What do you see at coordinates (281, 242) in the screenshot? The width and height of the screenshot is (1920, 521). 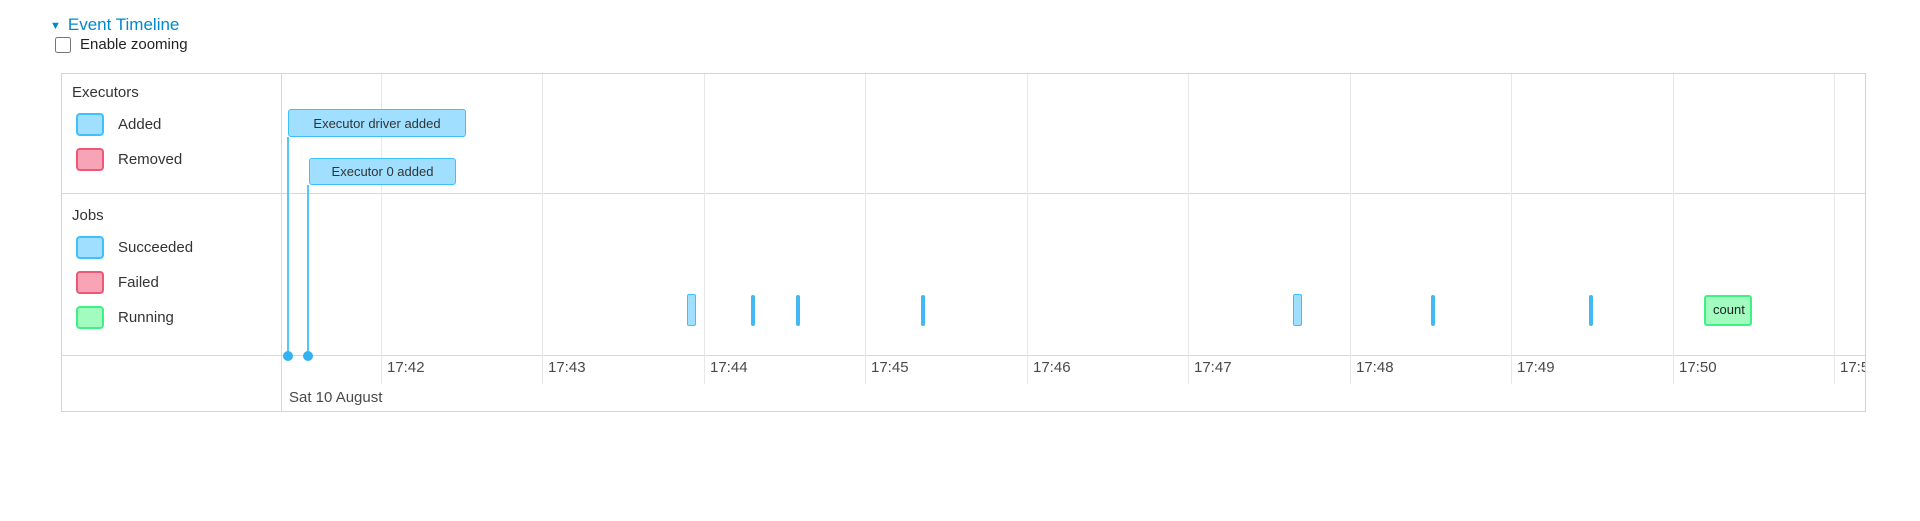 I see `legend-column-border` at bounding box center [281, 242].